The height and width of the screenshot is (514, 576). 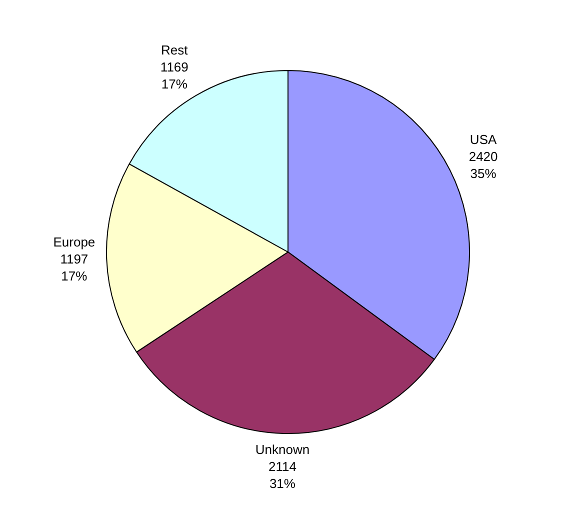 What do you see at coordinates (282, 475) in the screenshot?
I see `data-label: 2114 31%` at bounding box center [282, 475].